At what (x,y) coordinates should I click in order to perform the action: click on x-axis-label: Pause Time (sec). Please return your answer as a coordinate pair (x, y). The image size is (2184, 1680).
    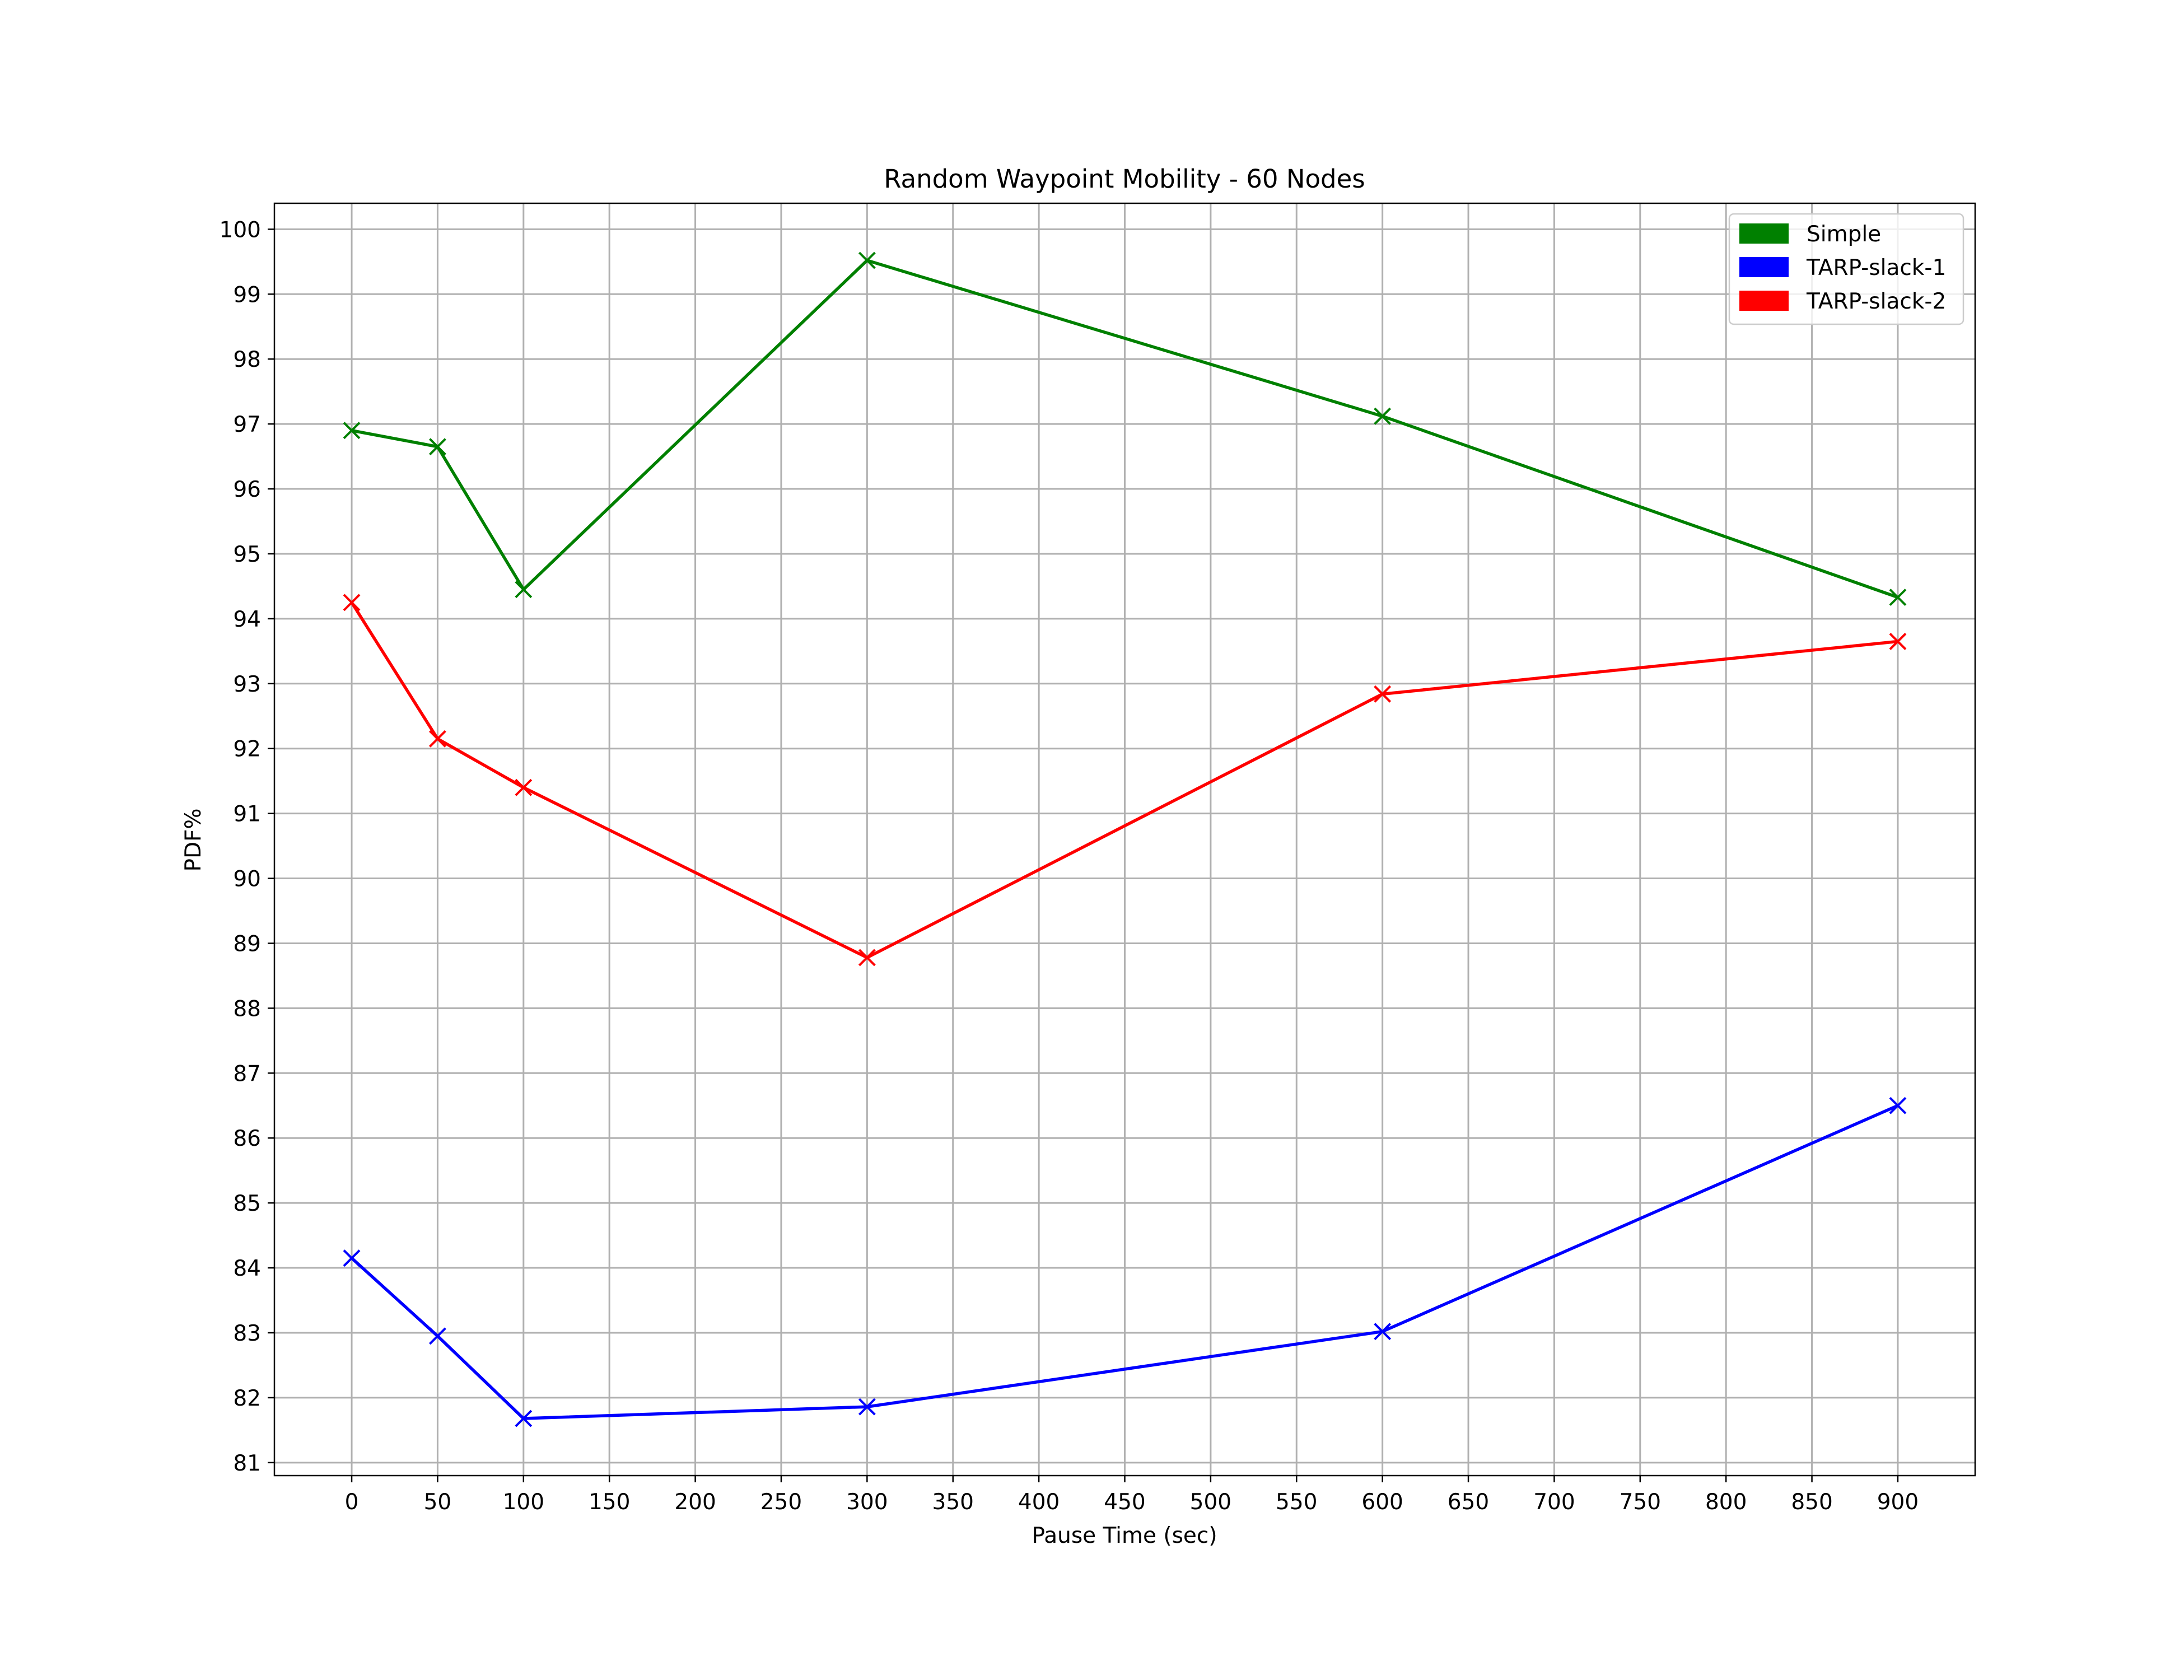
    Looking at the image, I should click on (1125, 1536).